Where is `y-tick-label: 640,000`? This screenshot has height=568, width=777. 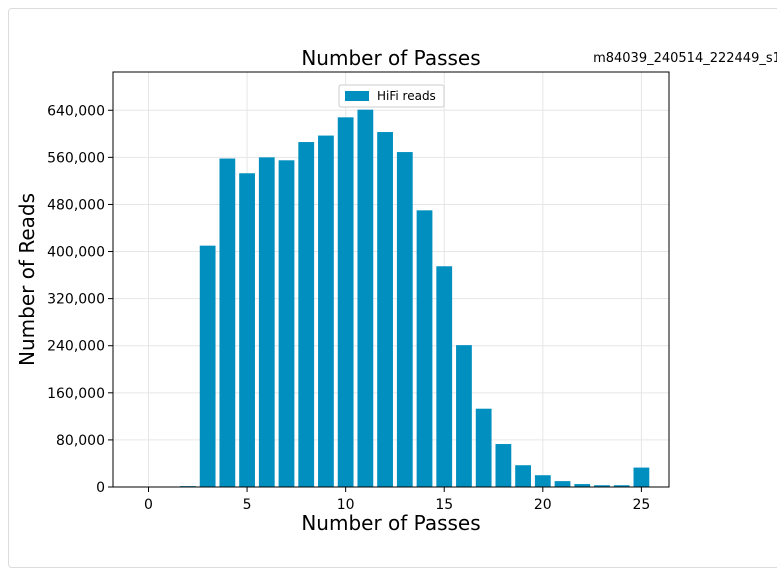
y-tick-label: 640,000 is located at coordinates (76, 111).